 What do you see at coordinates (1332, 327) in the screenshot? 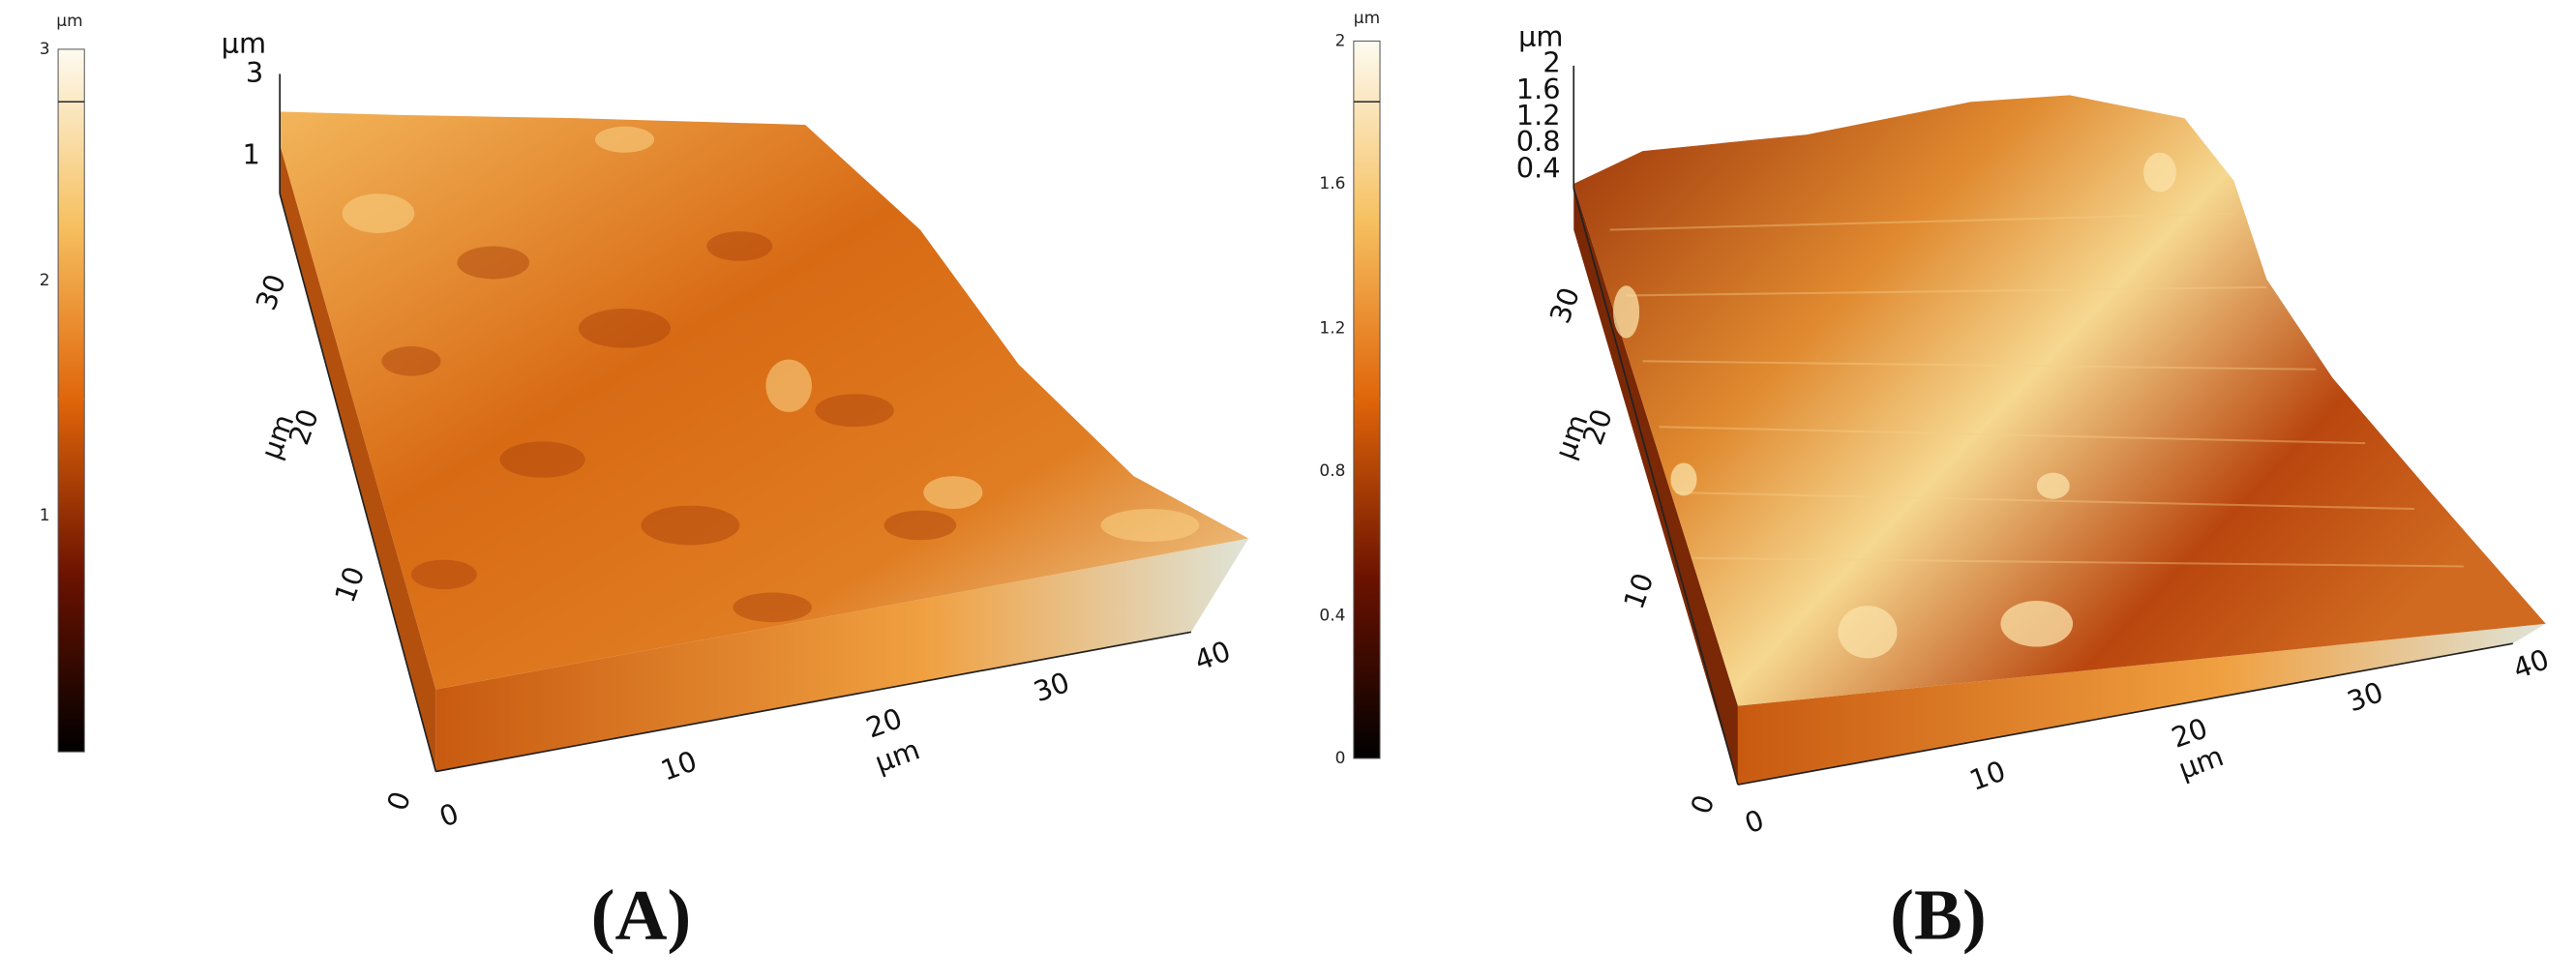
I see `colorbar-tick: 1.2` at bounding box center [1332, 327].